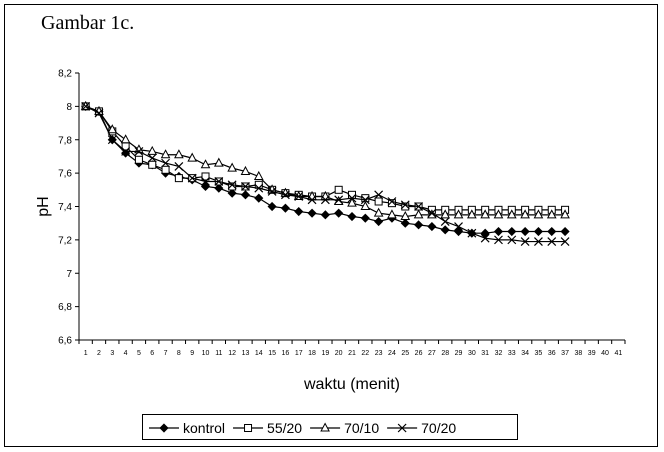 The width and height of the screenshot is (664, 452). Describe the element at coordinates (69, 274) in the screenshot. I see `y-tick-label: 7` at that location.